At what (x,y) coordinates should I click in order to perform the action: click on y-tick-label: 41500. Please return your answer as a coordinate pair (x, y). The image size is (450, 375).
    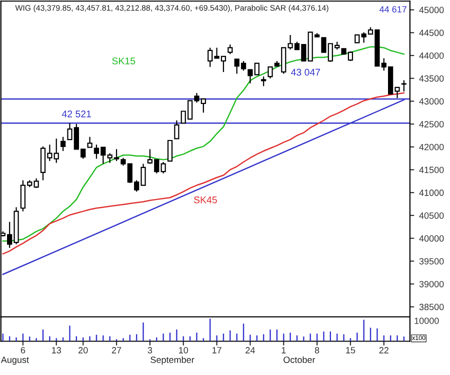
    Looking at the image, I should click on (431, 170).